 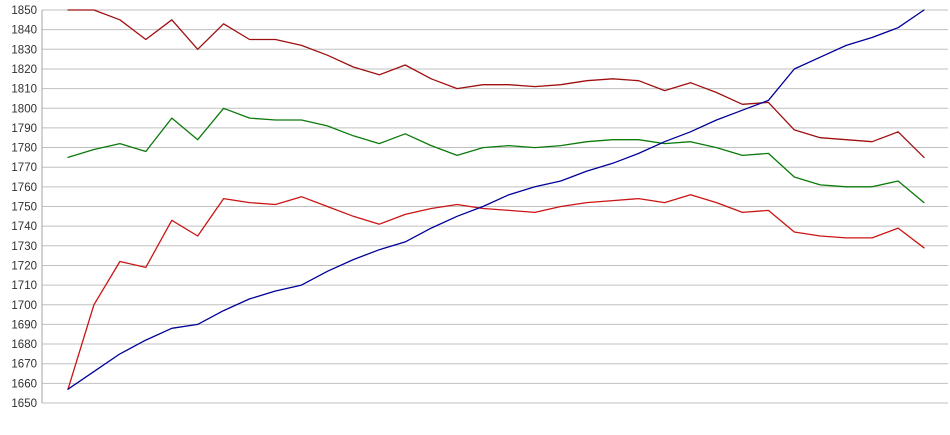 What do you see at coordinates (24, 227) in the screenshot?
I see `y-tick-label-1740: 1740` at bounding box center [24, 227].